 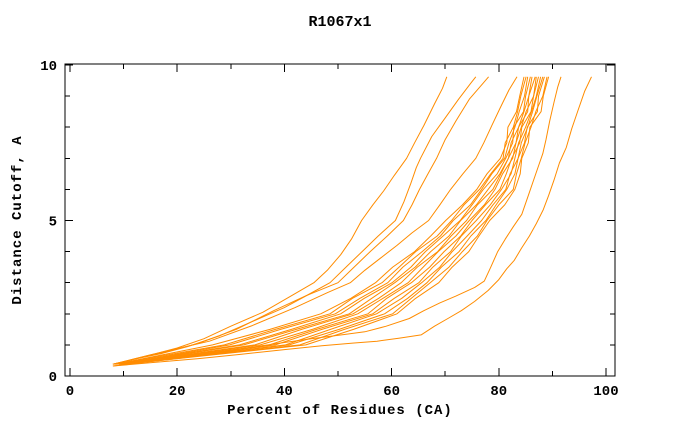 I want to click on x-tick-label: 40, so click(x=284, y=392).